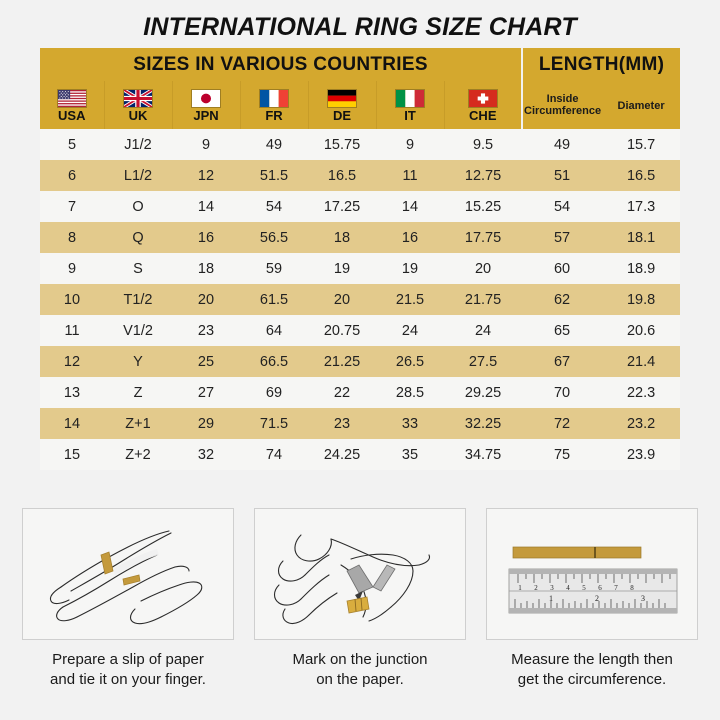 The image size is (720, 720). Describe the element at coordinates (410, 330) in the screenshot. I see `cell-it: 24` at that location.